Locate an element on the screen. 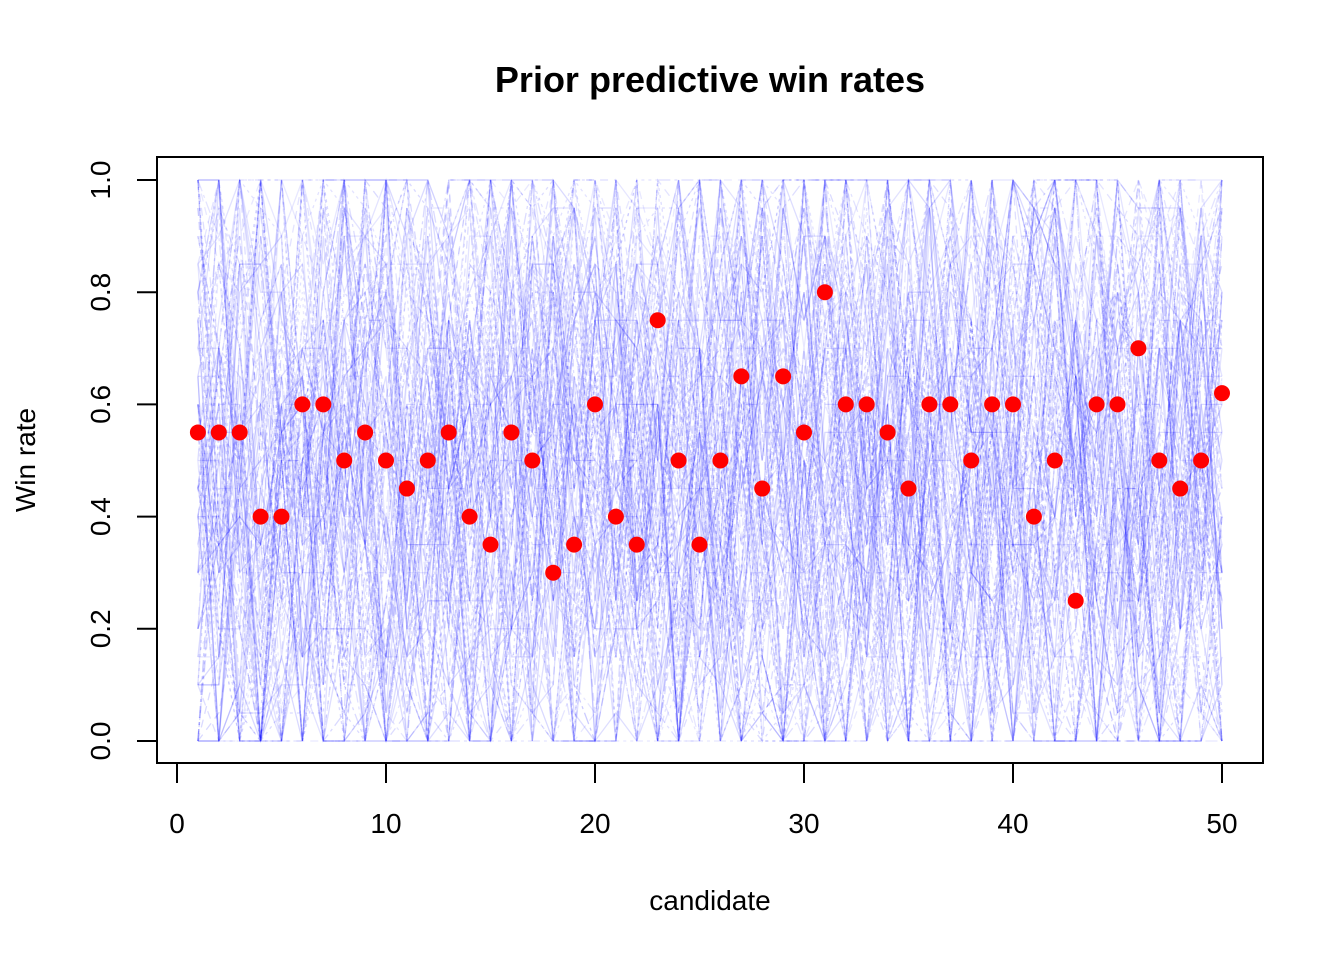 Image resolution: width=1344 pixels, height=965 pixels. x-tick-label: 40 is located at coordinates (1012, 823).